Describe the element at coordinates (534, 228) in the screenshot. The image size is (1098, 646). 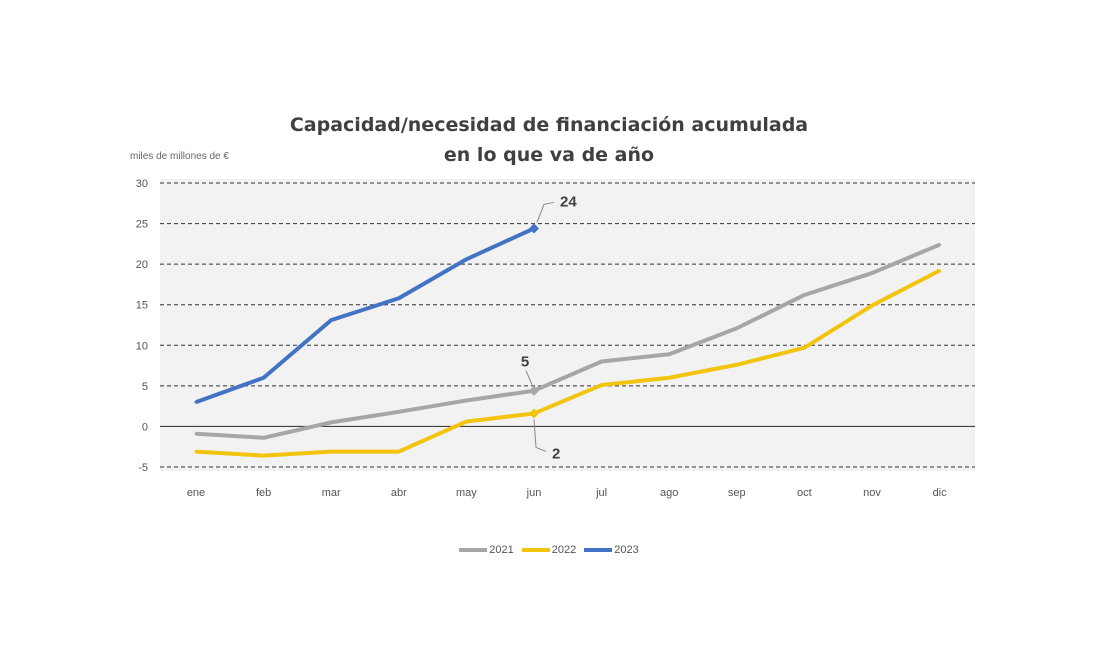
I see `marker-2023` at that location.